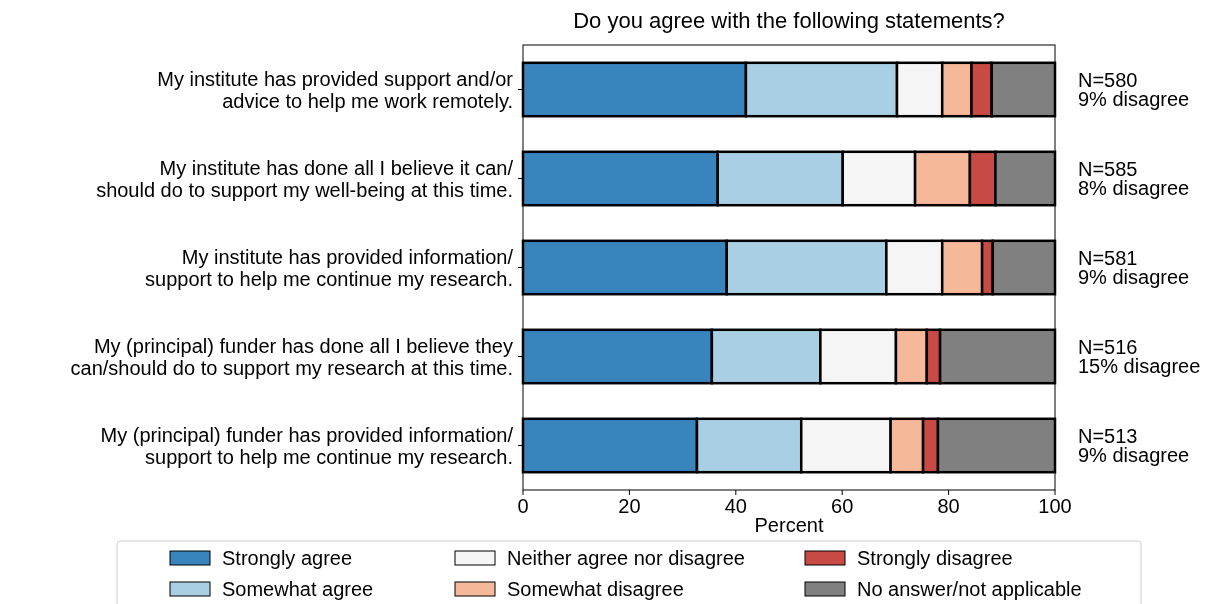 The height and width of the screenshot is (604, 1218). What do you see at coordinates (629, 506) in the screenshot?
I see `x-tick-label: 20` at bounding box center [629, 506].